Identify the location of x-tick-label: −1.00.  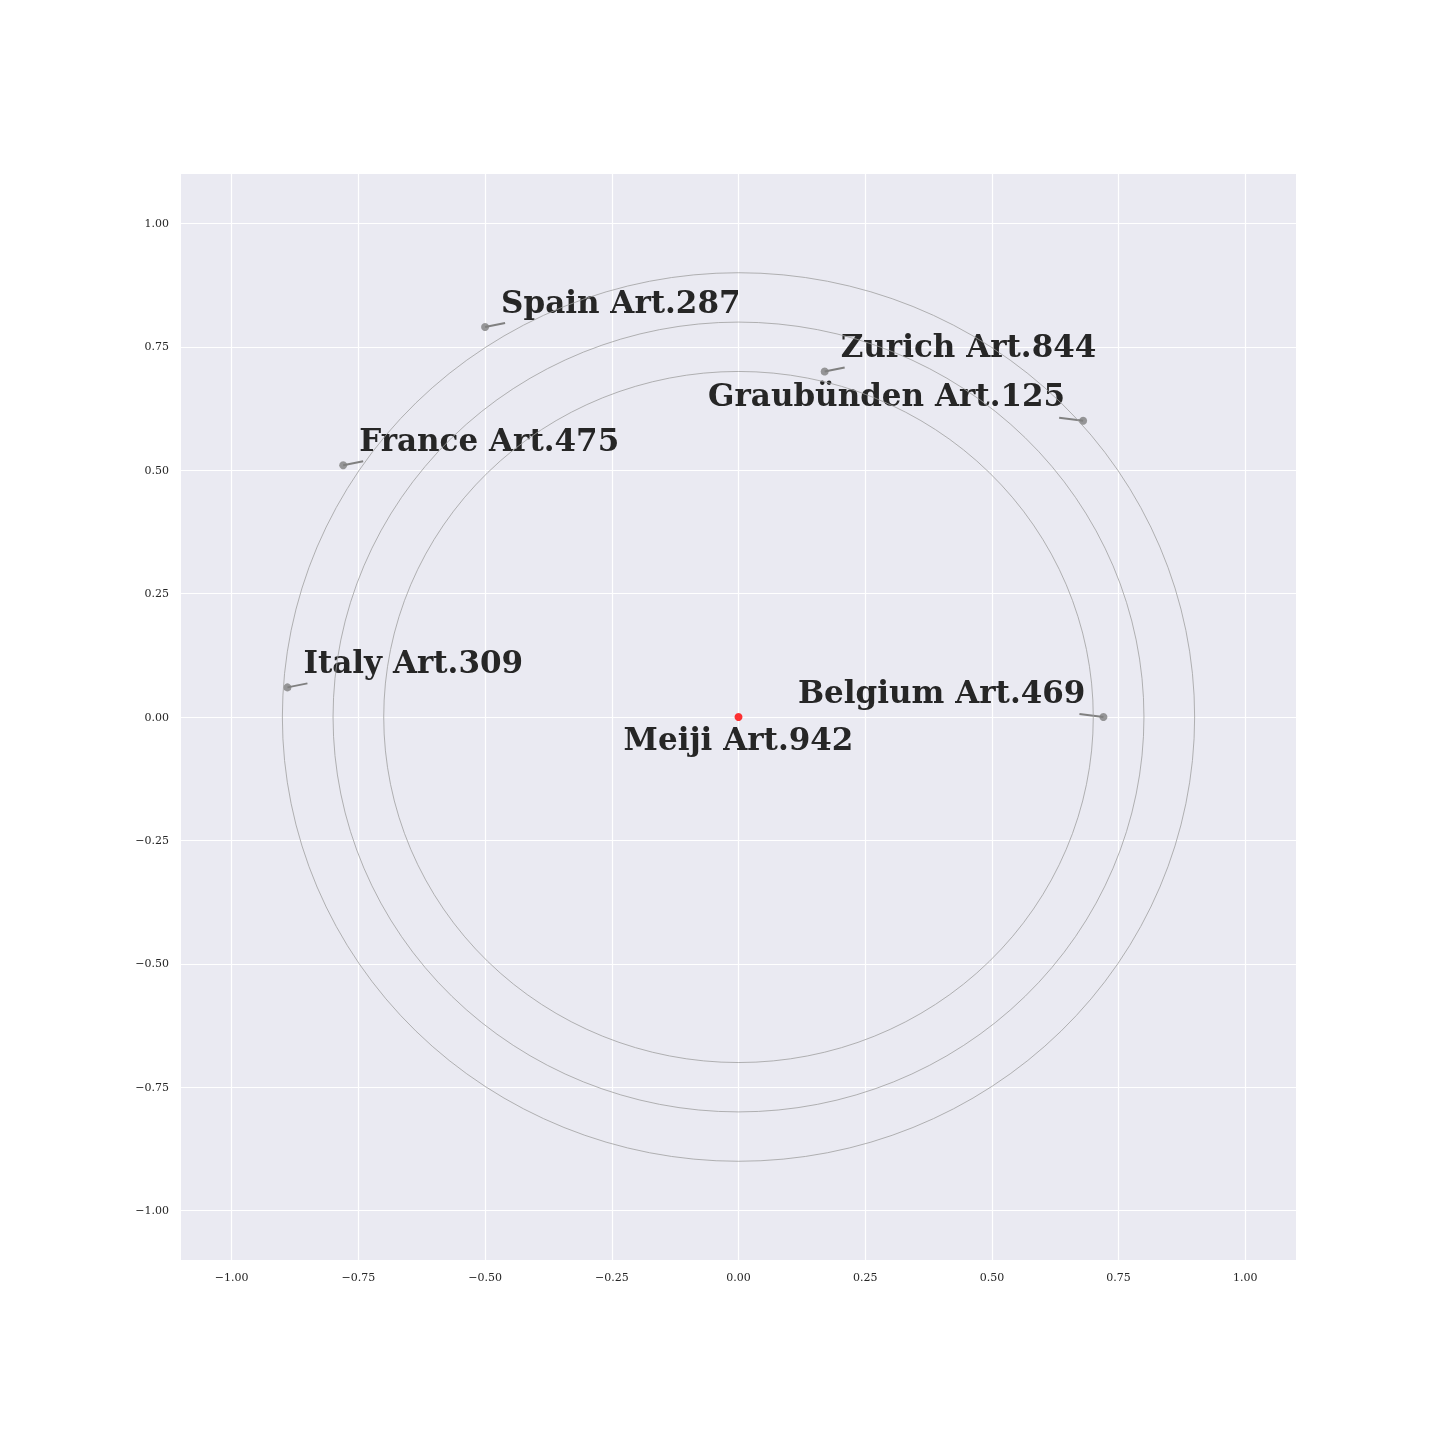
(231, 1277).